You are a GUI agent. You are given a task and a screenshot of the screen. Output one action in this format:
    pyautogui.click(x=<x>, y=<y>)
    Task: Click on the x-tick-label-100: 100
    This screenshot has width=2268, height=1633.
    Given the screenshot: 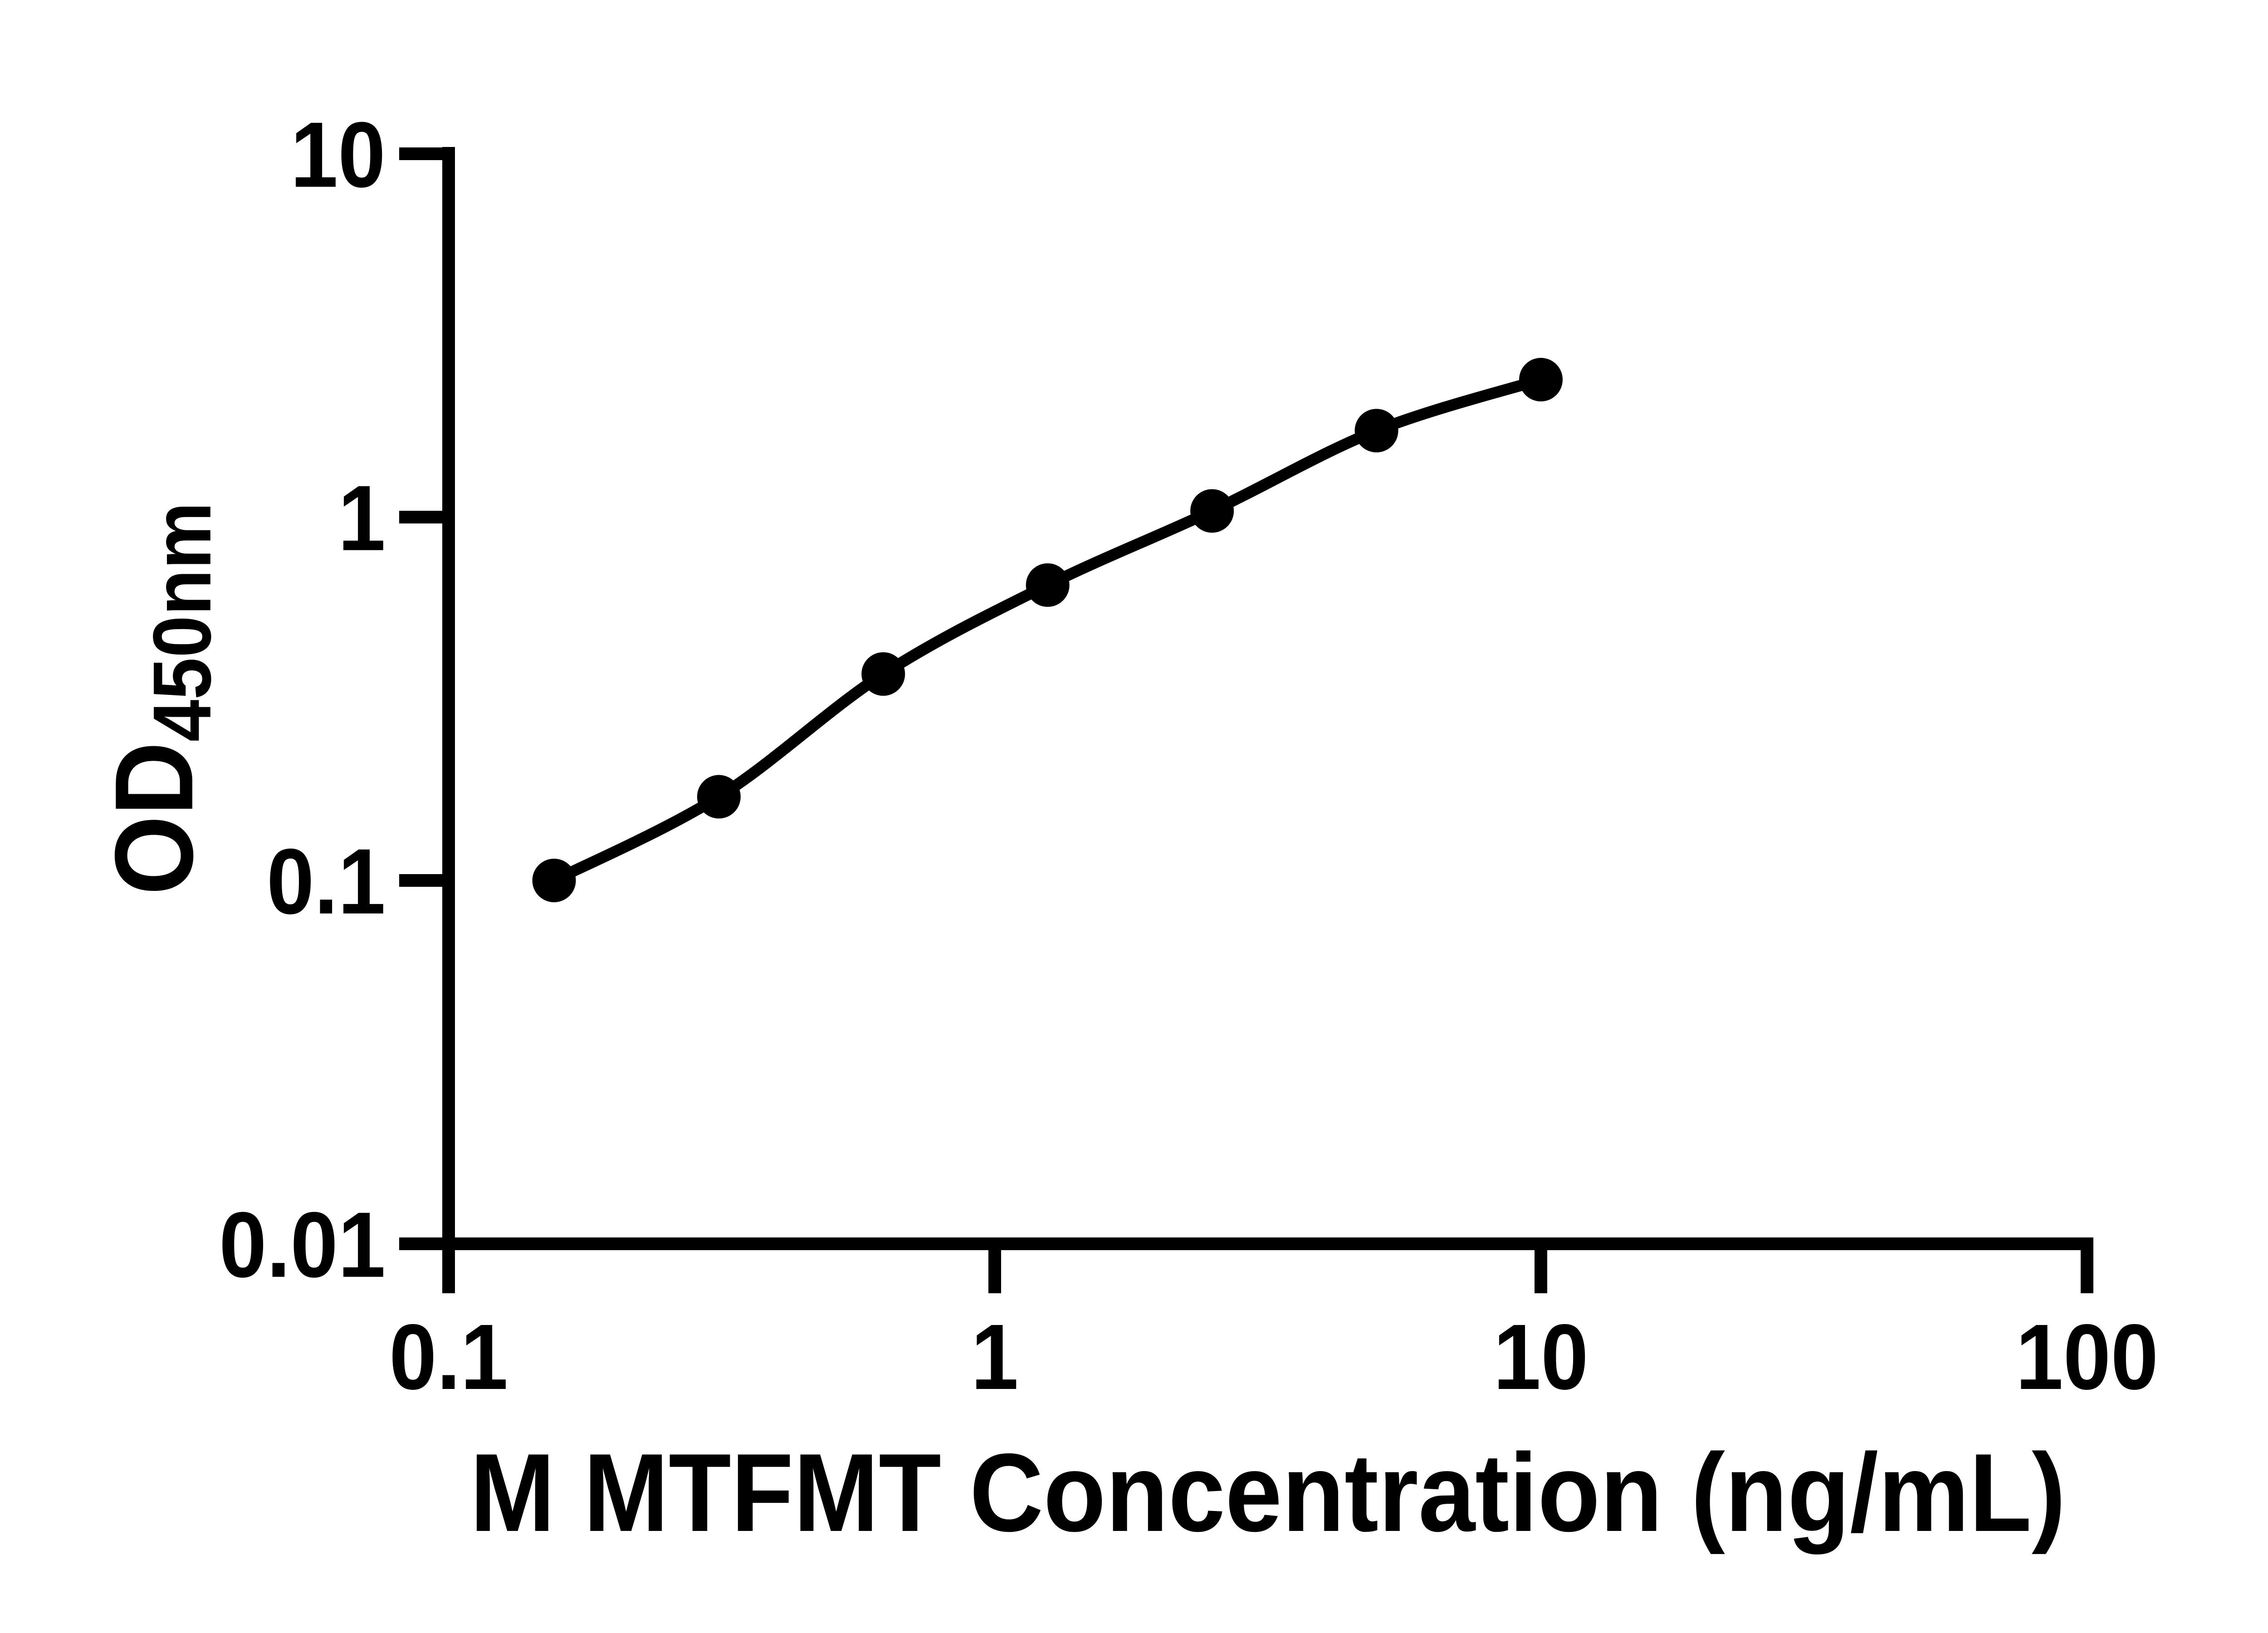 What is the action you would take?
    pyautogui.click(x=2087, y=1357)
    